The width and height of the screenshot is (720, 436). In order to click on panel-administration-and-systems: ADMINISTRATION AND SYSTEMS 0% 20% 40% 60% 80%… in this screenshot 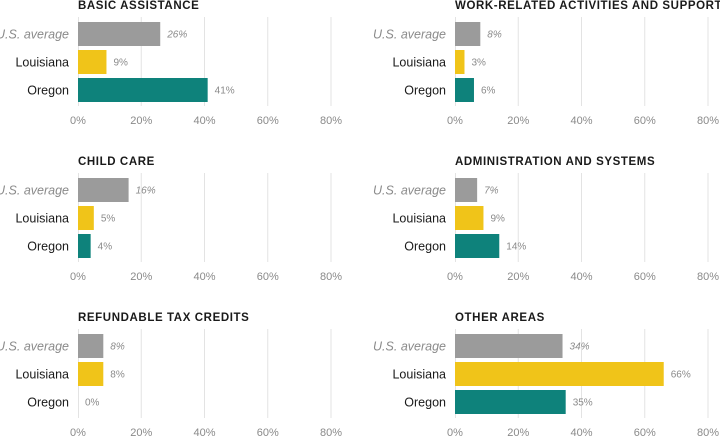, I will do `click(546, 219)`.